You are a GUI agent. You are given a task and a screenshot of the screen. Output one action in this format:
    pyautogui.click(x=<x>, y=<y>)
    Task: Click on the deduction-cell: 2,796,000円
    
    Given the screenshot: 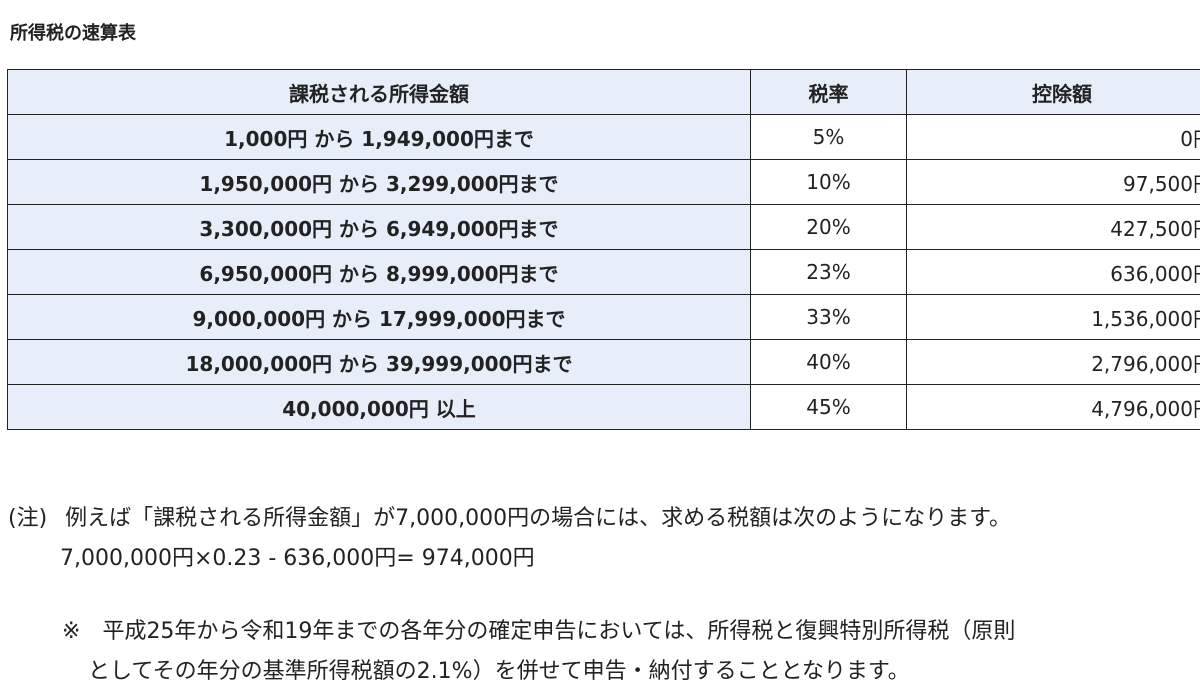 What is the action you would take?
    pyautogui.click(x=1053, y=362)
    